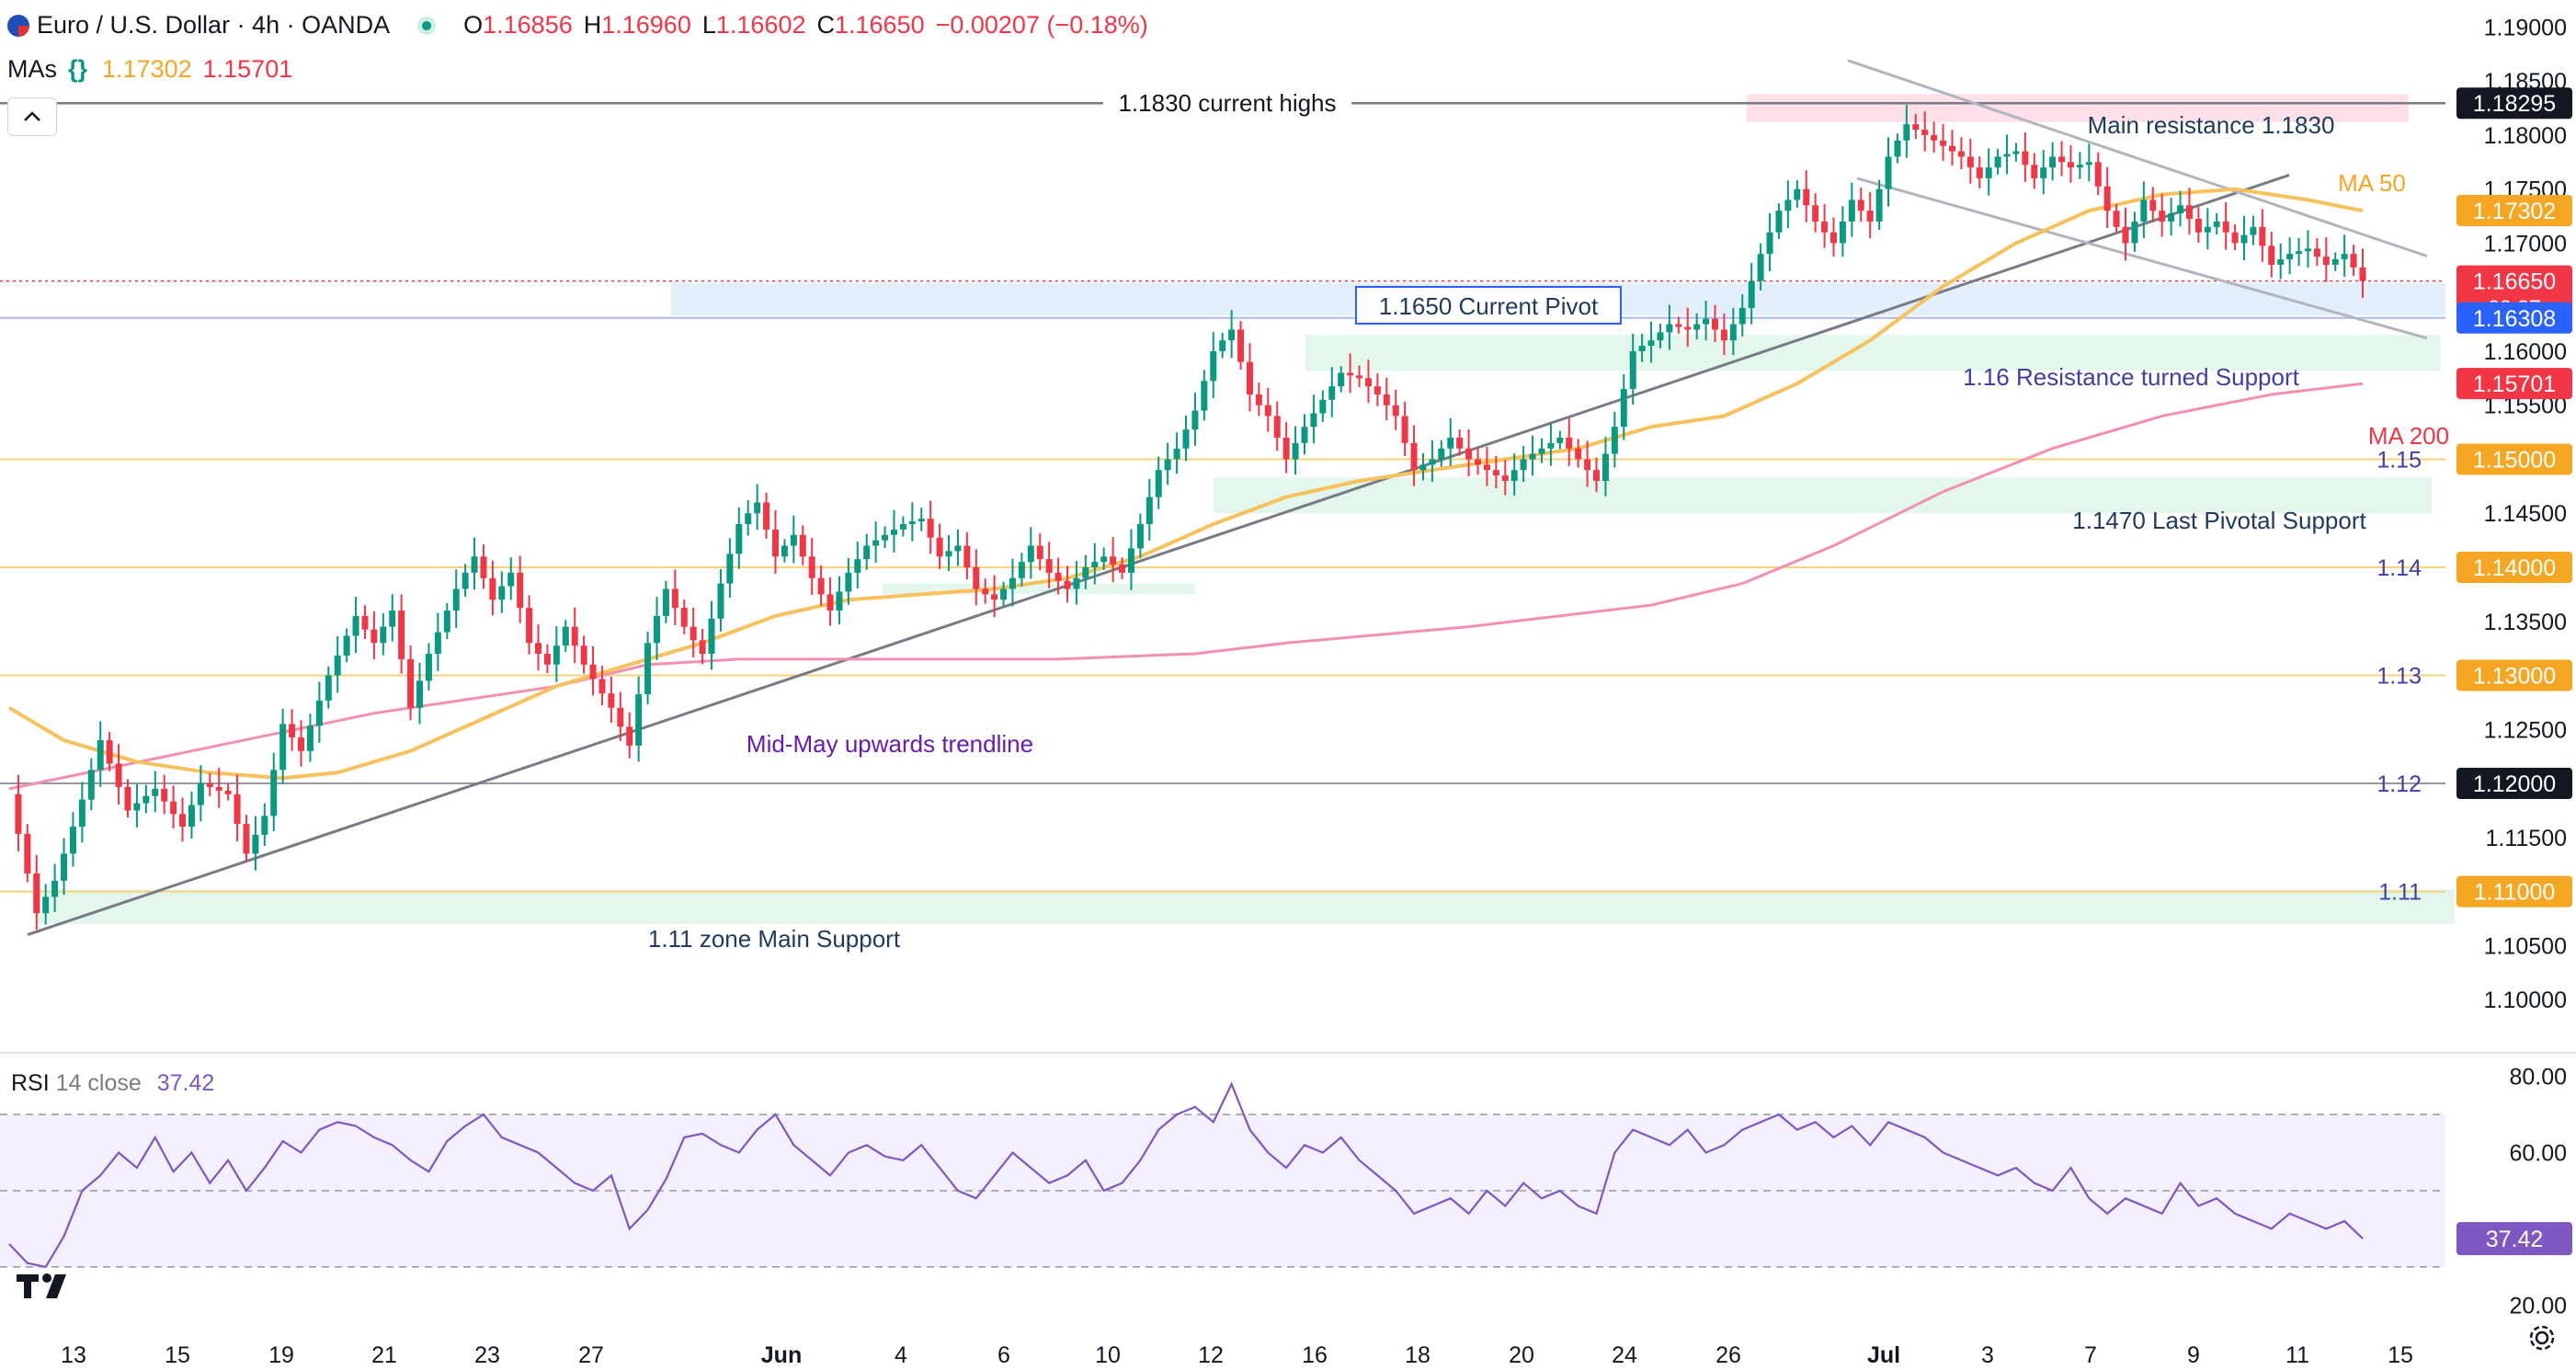 This screenshot has width=2576, height=1370. I want to click on pivot-label-box, so click(1488, 305).